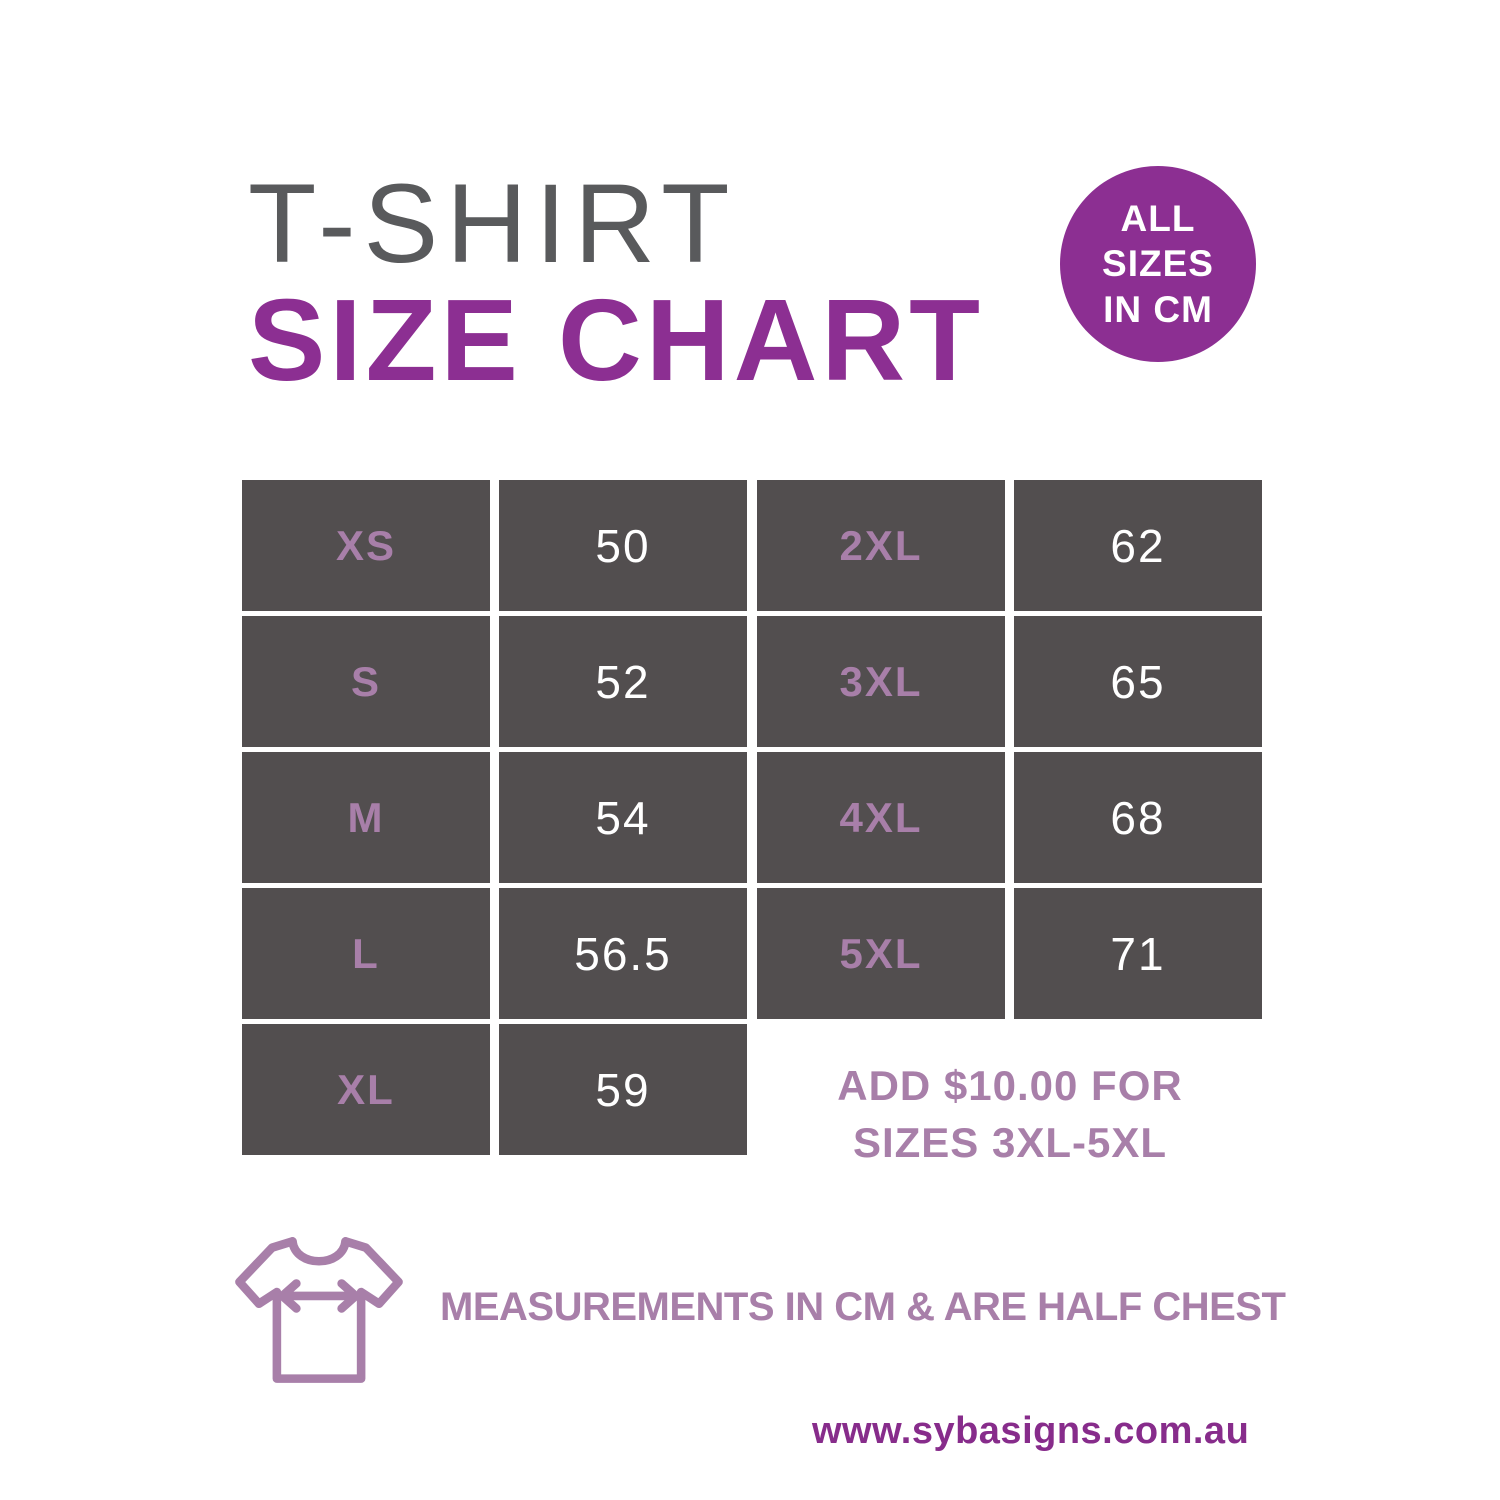  What do you see at coordinates (1010, 1085) in the screenshot?
I see `surcharge-note-line1: ADD $10.00 FOR` at bounding box center [1010, 1085].